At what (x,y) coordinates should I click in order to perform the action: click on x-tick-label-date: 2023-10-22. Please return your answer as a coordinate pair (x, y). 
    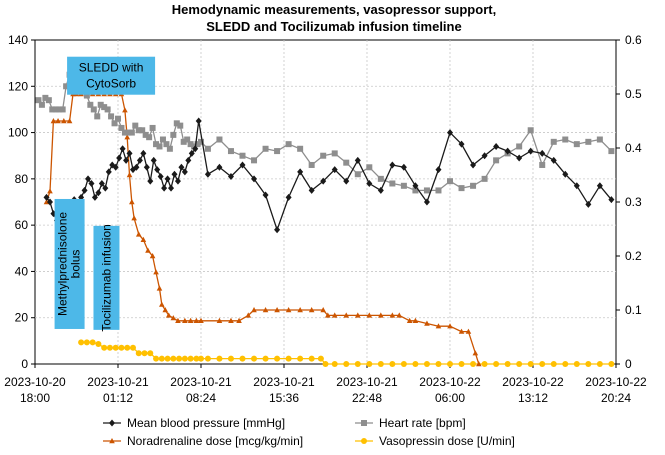
    Looking at the image, I should click on (450, 382).